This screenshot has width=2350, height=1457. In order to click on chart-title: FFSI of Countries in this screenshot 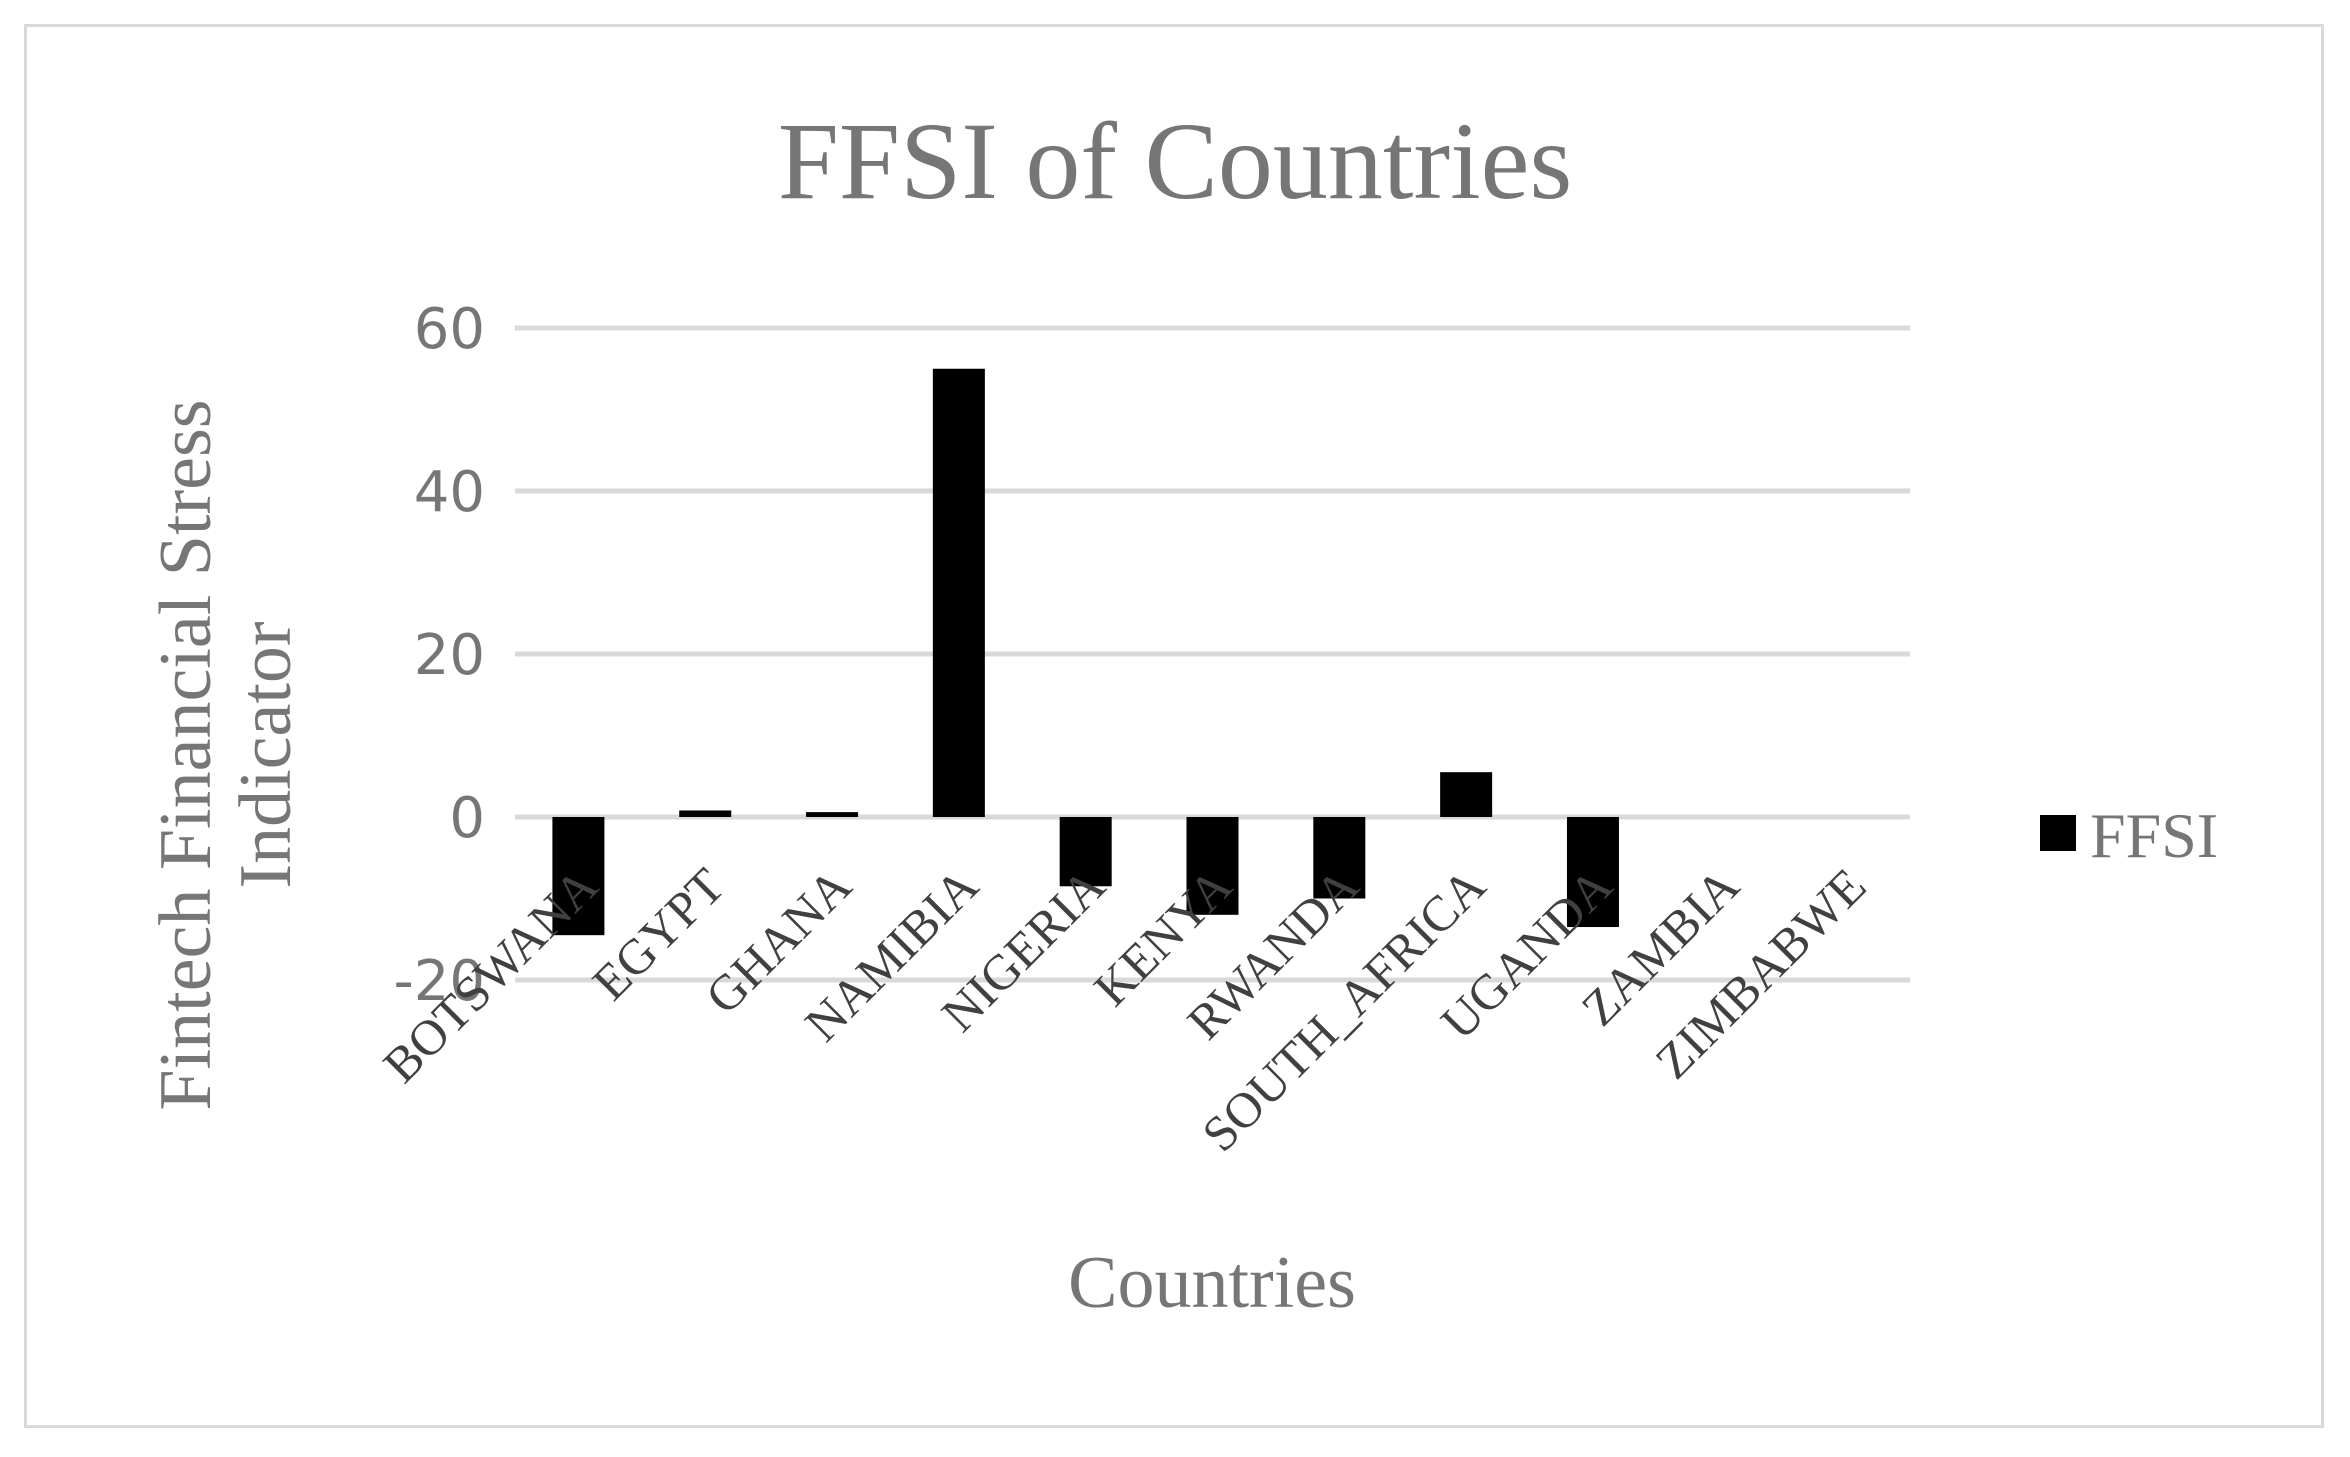, I will do `click(1175, 161)`.